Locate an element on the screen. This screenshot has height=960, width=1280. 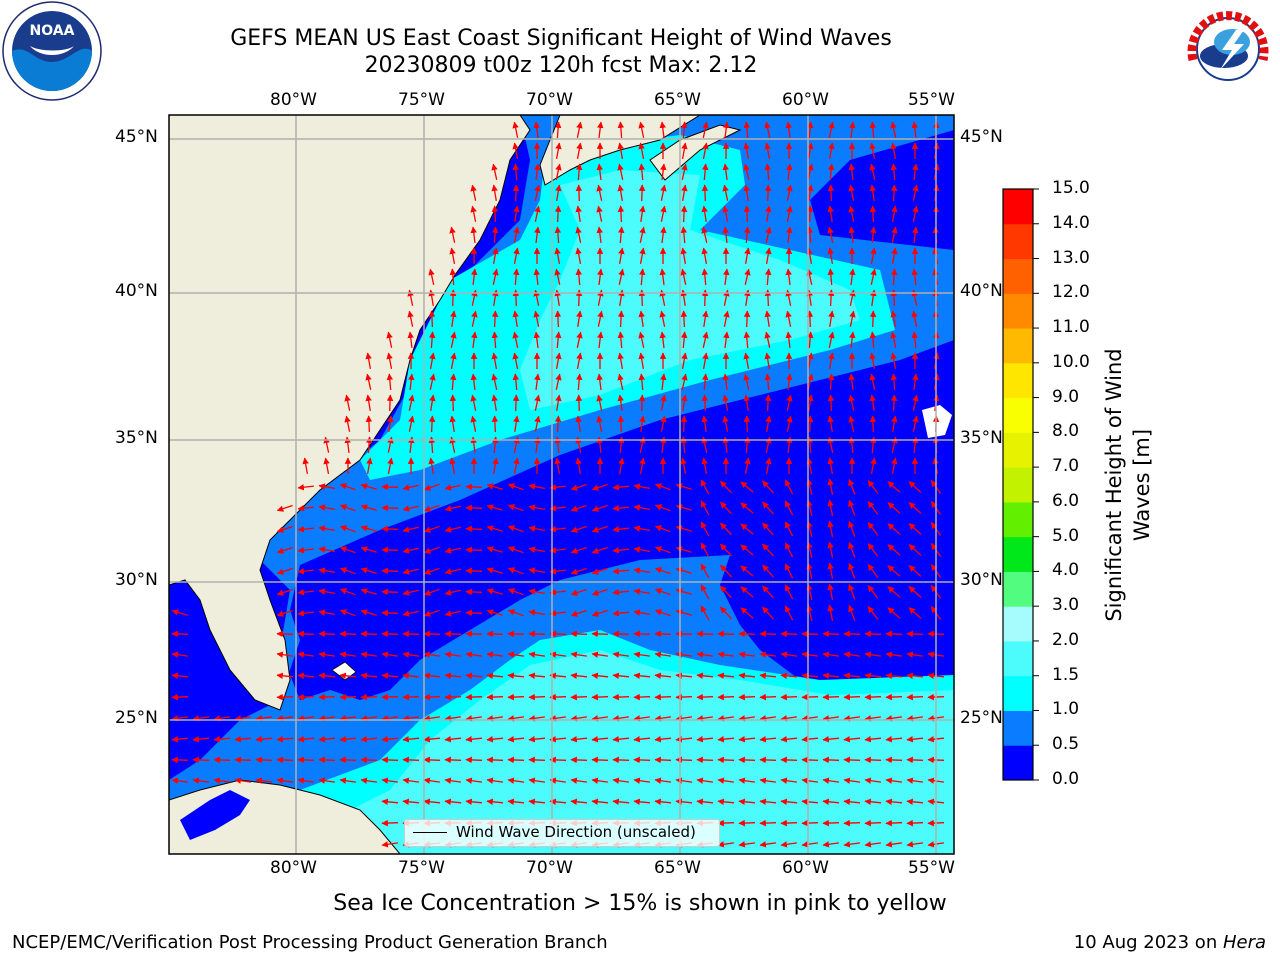
colorbar-tick-label: 12.0 is located at coordinates (1071, 292).